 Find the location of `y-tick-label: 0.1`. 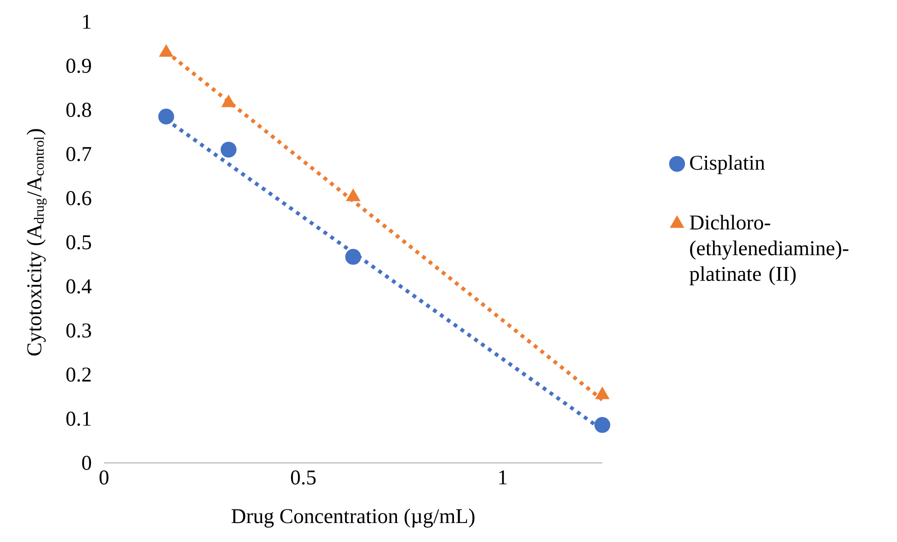

y-tick-label: 0.1 is located at coordinates (78, 419).